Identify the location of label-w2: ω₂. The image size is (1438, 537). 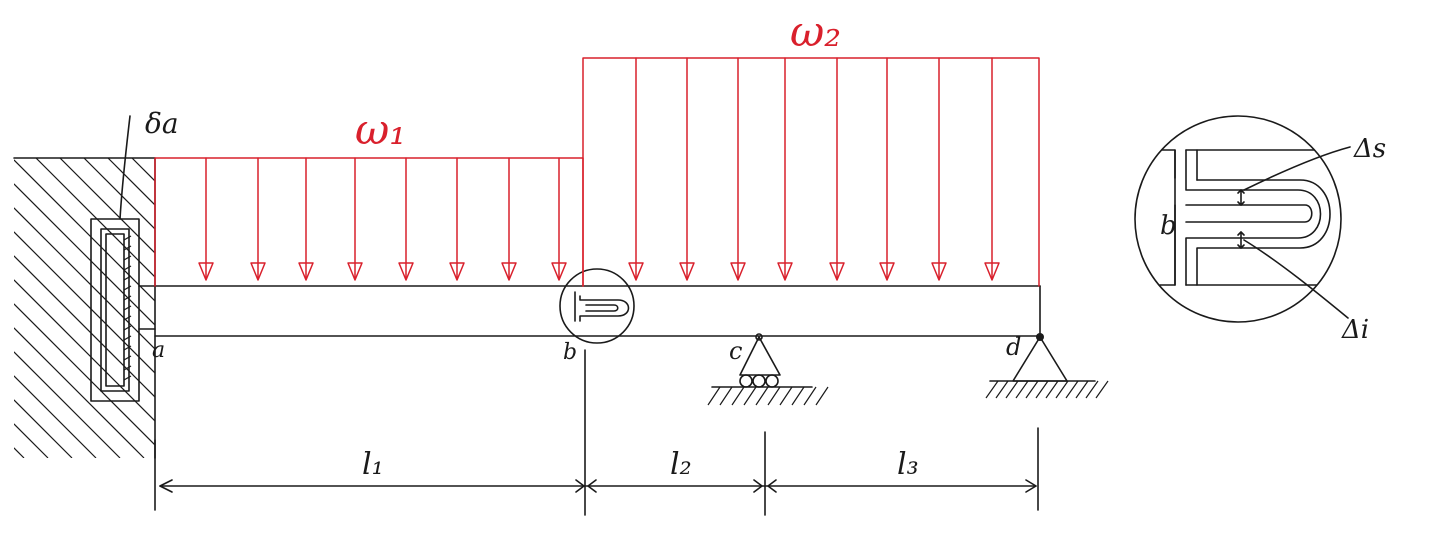
(815, 31).